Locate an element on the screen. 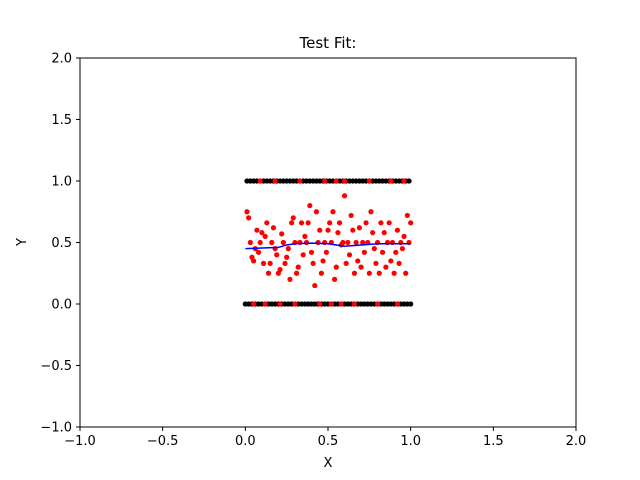 This screenshot has width=640, height=480. x-tick-label: 0.0 is located at coordinates (245, 441).